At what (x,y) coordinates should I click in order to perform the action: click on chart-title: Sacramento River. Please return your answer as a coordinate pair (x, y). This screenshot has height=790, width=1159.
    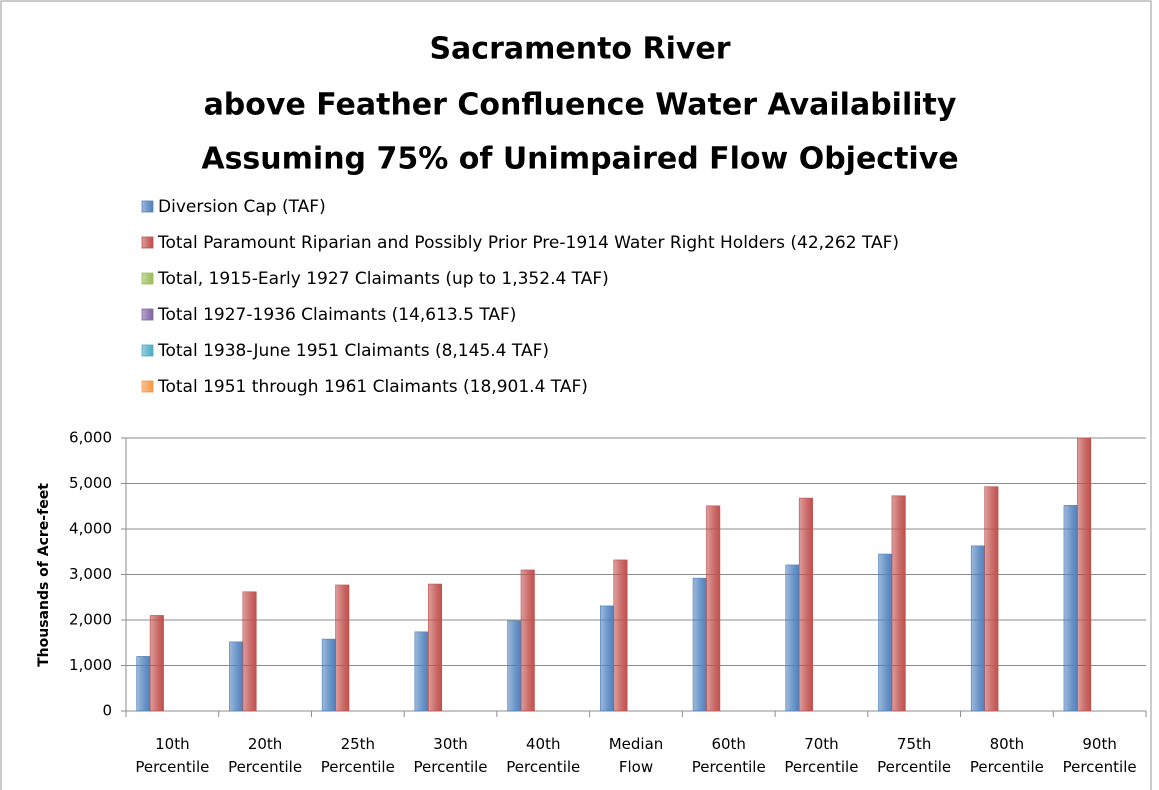
    Looking at the image, I should click on (579, 49).